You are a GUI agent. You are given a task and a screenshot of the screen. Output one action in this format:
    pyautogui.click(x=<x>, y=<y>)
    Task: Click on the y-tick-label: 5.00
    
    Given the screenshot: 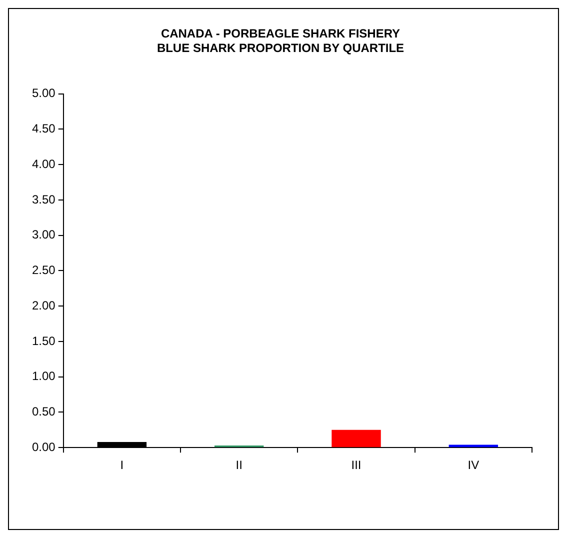 What is the action you would take?
    pyautogui.click(x=44, y=93)
    